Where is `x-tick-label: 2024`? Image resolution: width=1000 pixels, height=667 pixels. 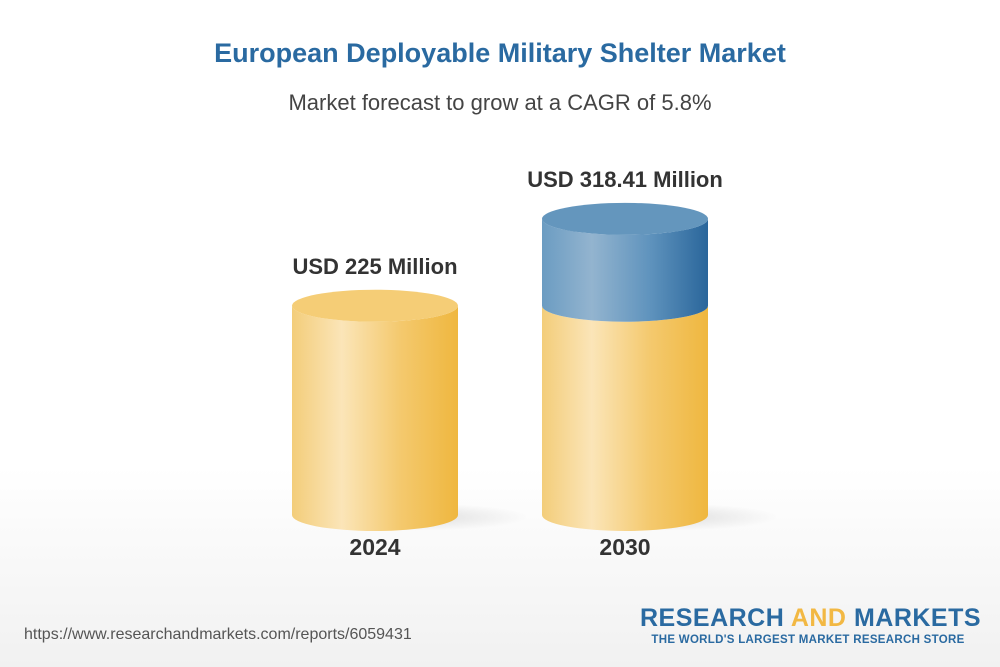 x-tick-label: 2024 is located at coordinates (374, 547).